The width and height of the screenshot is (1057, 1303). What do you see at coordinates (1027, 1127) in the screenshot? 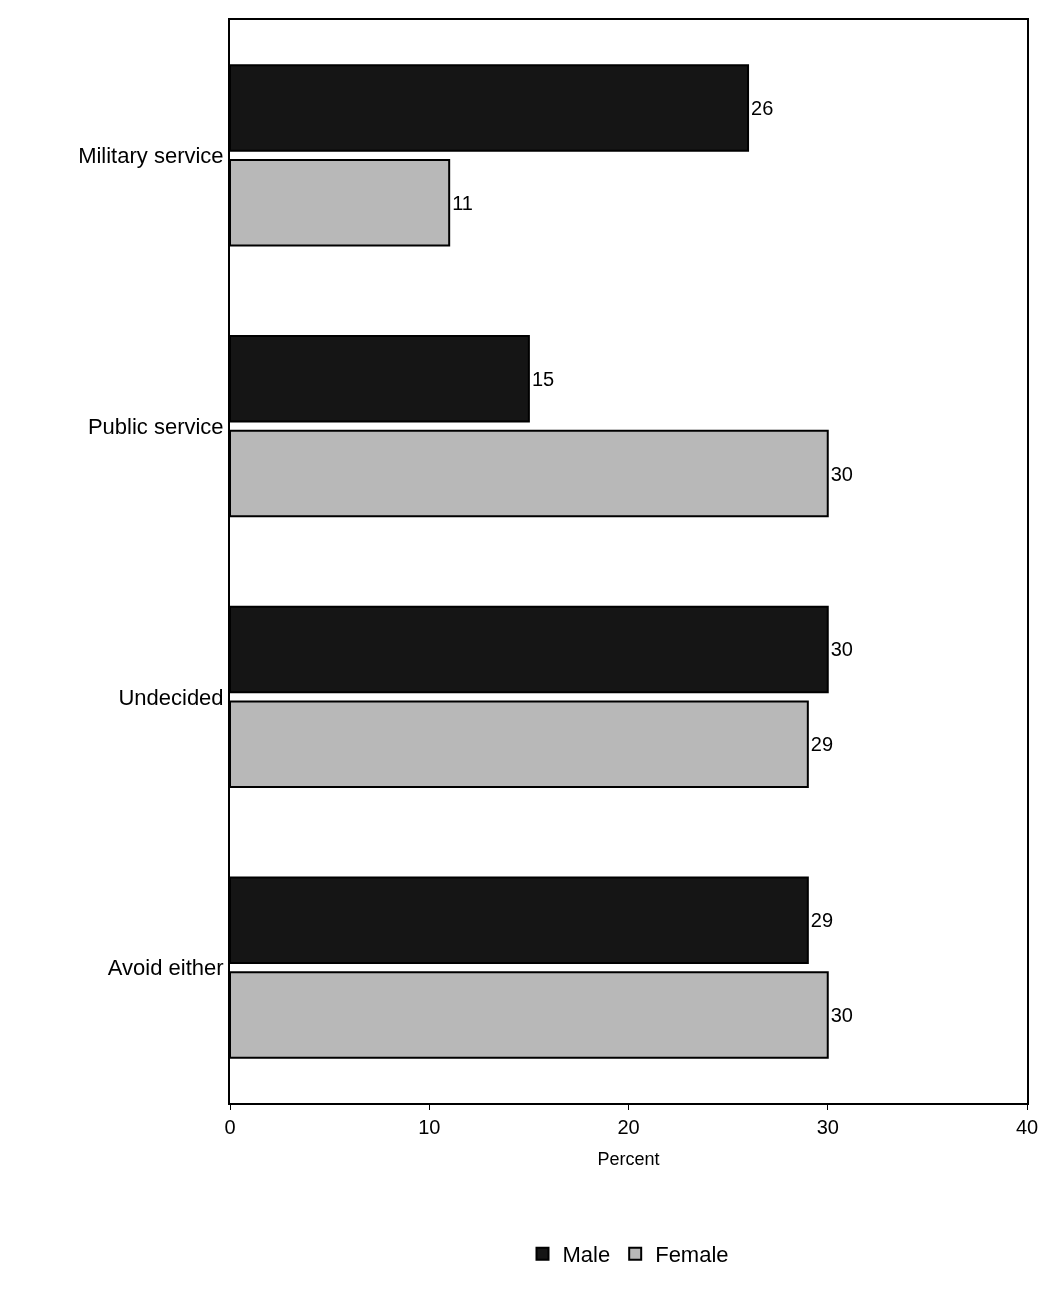
I see `x-tick-label: 40` at bounding box center [1027, 1127].